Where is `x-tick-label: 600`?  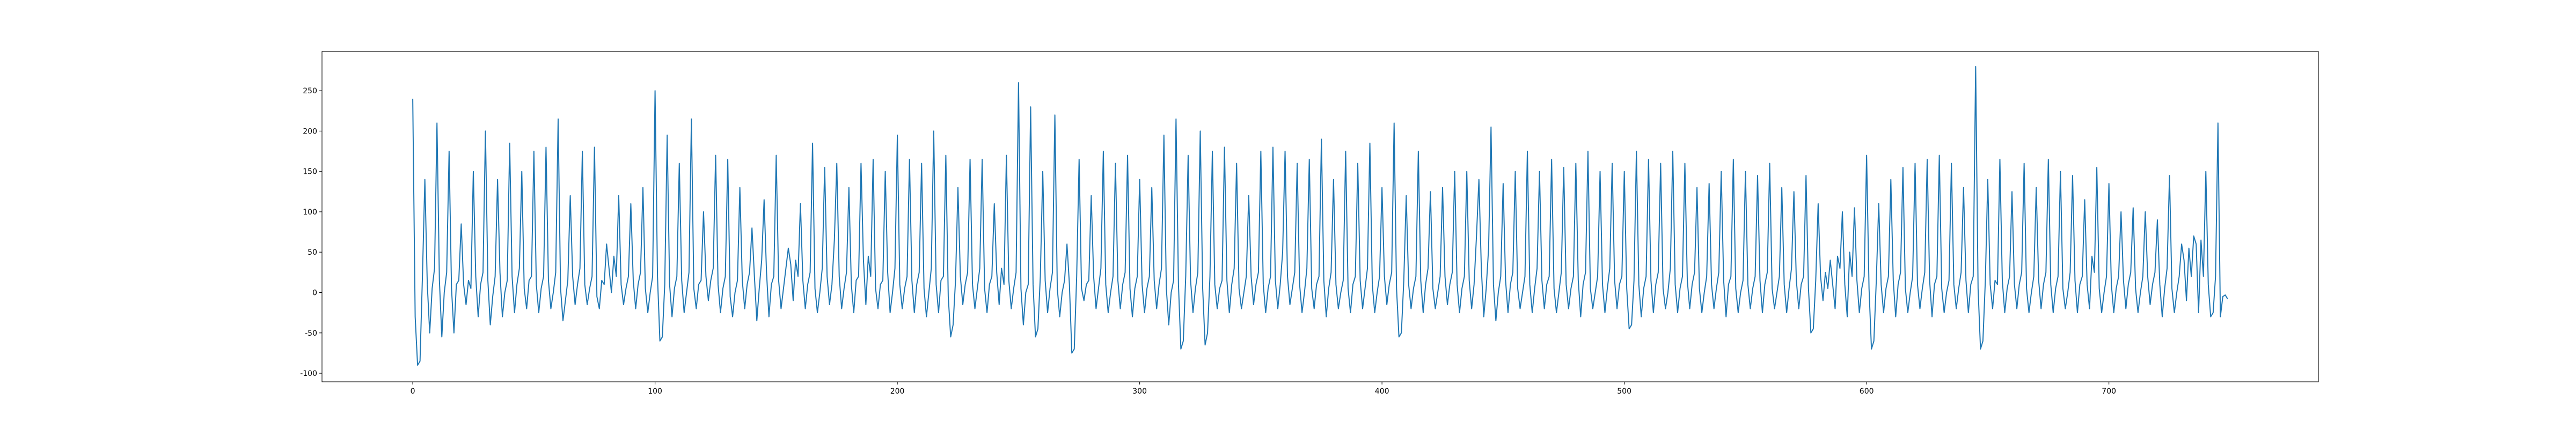 x-tick-label: 600 is located at coordinates (1867, 391).